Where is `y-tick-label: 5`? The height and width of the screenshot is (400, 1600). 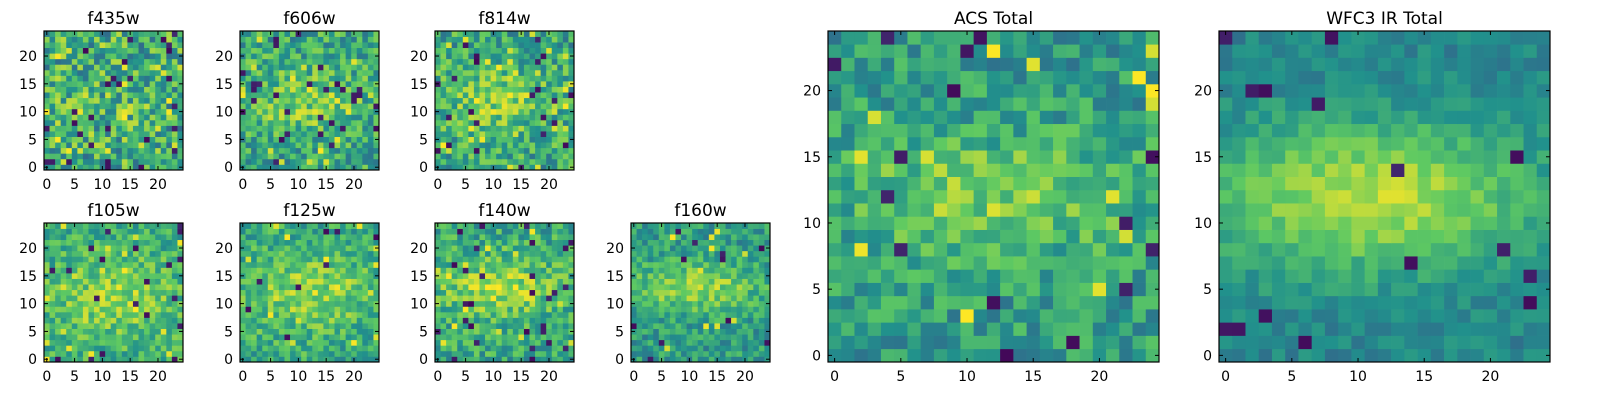
y-tick-label: 5 is located at coordinates (32, 140).